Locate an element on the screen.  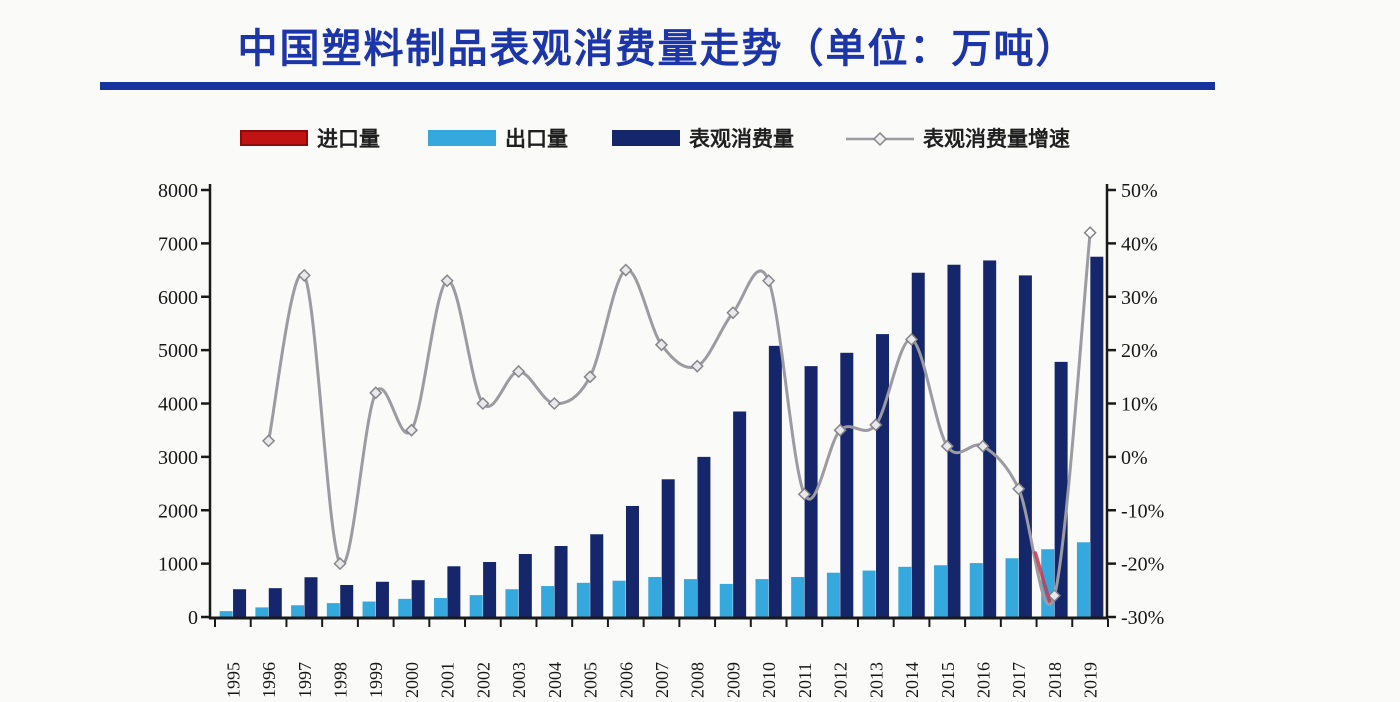
x-axis-year-label: 2012 is located at coordinates (841, 680).